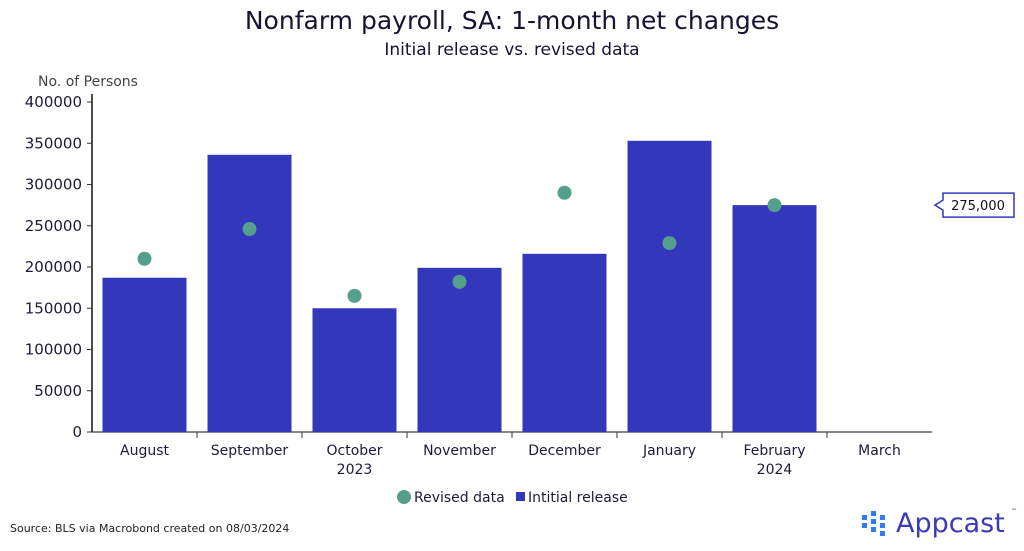 This screenshot has height=551, width=1024. Describe the element at coordinates (774, 451) in the screenshot. I see `x-tick-label: February` at that location.